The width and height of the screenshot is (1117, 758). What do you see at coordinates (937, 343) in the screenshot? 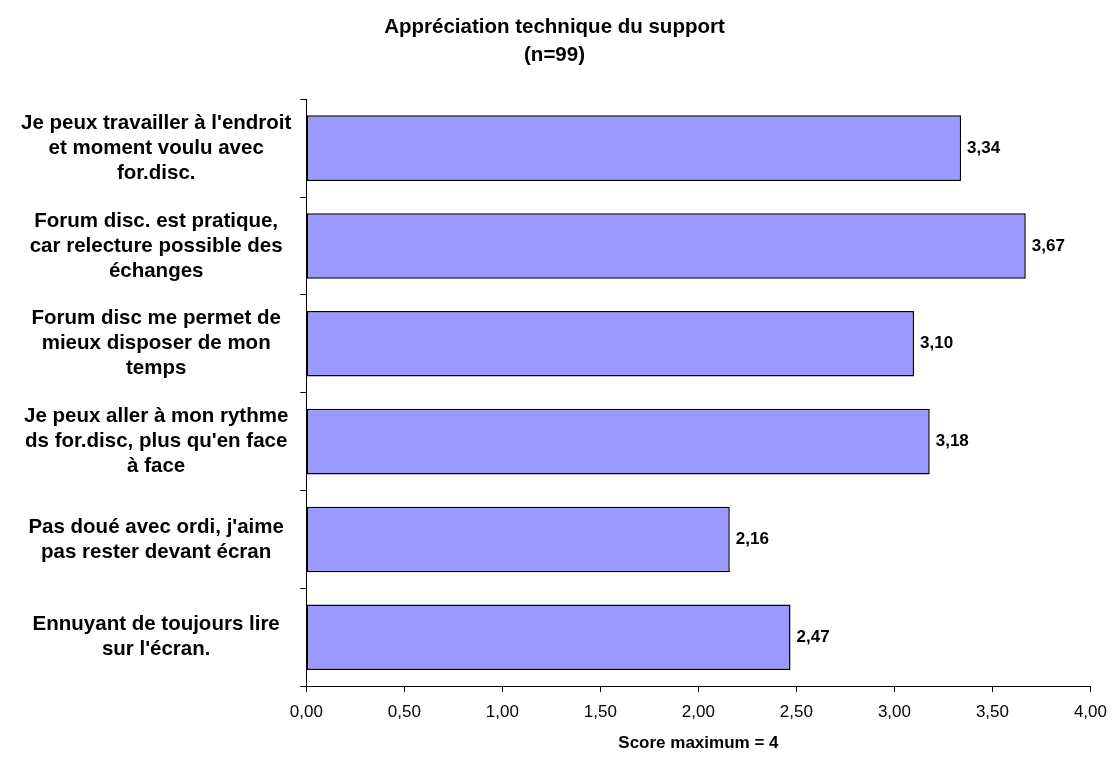
I see `data-label: 3,10` at bounding box center [937, 343].